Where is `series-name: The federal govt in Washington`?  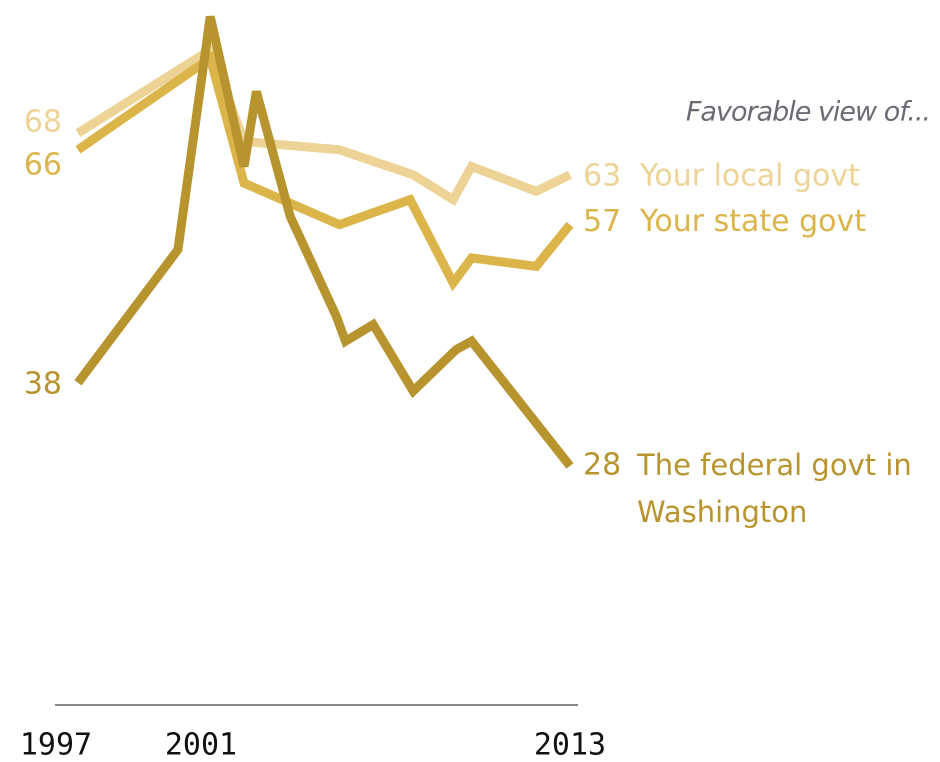 series-name: The federal govt in Washington is located at coordinates (774, 488).